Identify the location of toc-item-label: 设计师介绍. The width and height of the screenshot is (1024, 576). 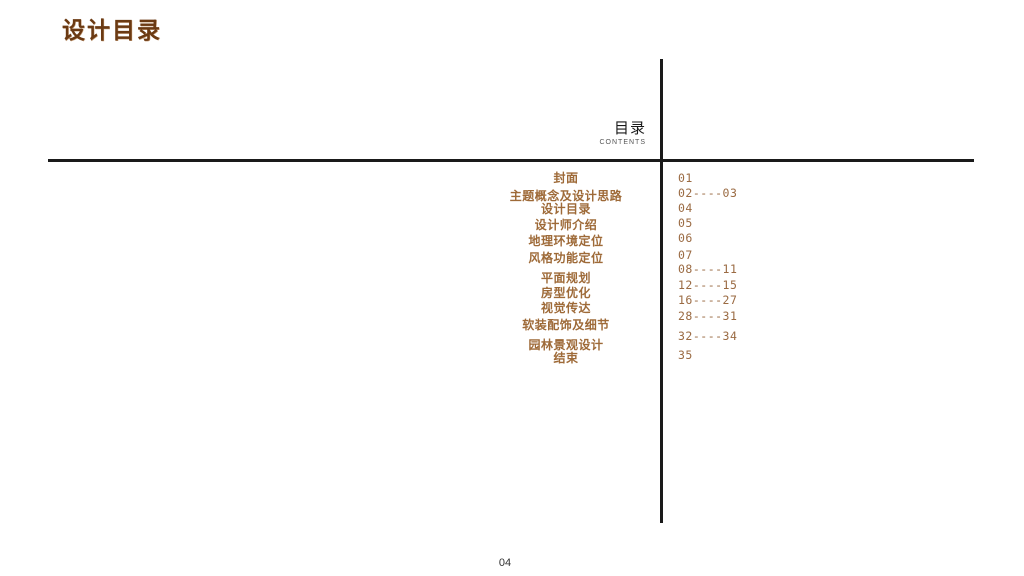
(566, 225).